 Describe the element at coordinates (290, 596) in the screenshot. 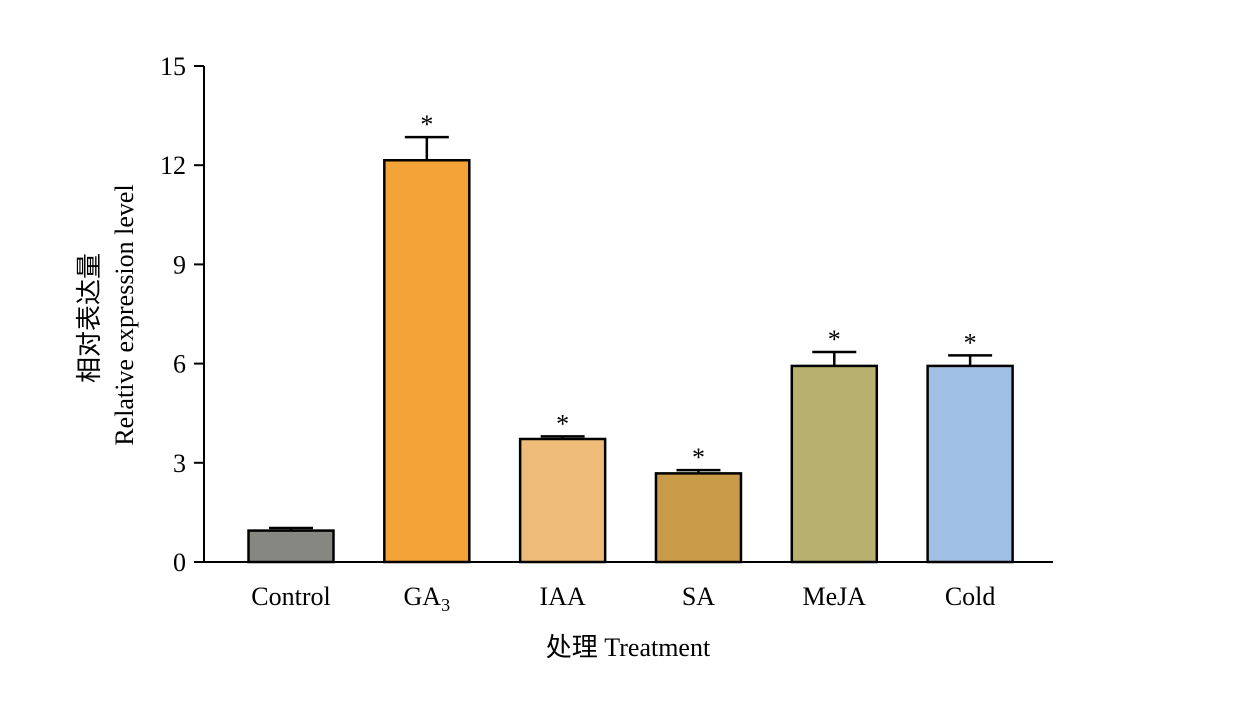

I see `x-tick-label: Control` at that location.